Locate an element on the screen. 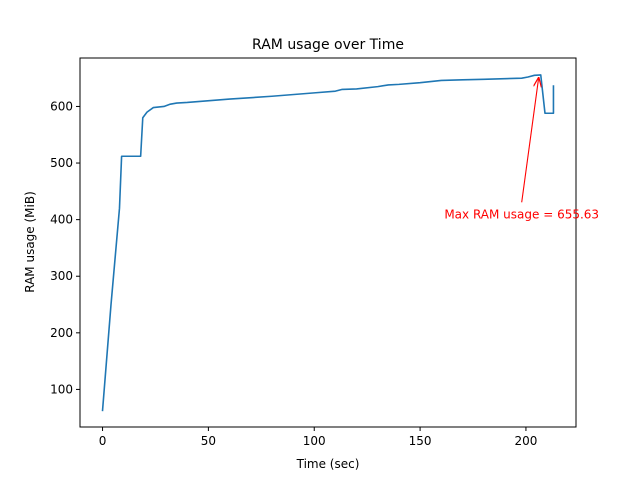  annotation: Max RAM usage = 655.63 is located at coordinates (521, 149).